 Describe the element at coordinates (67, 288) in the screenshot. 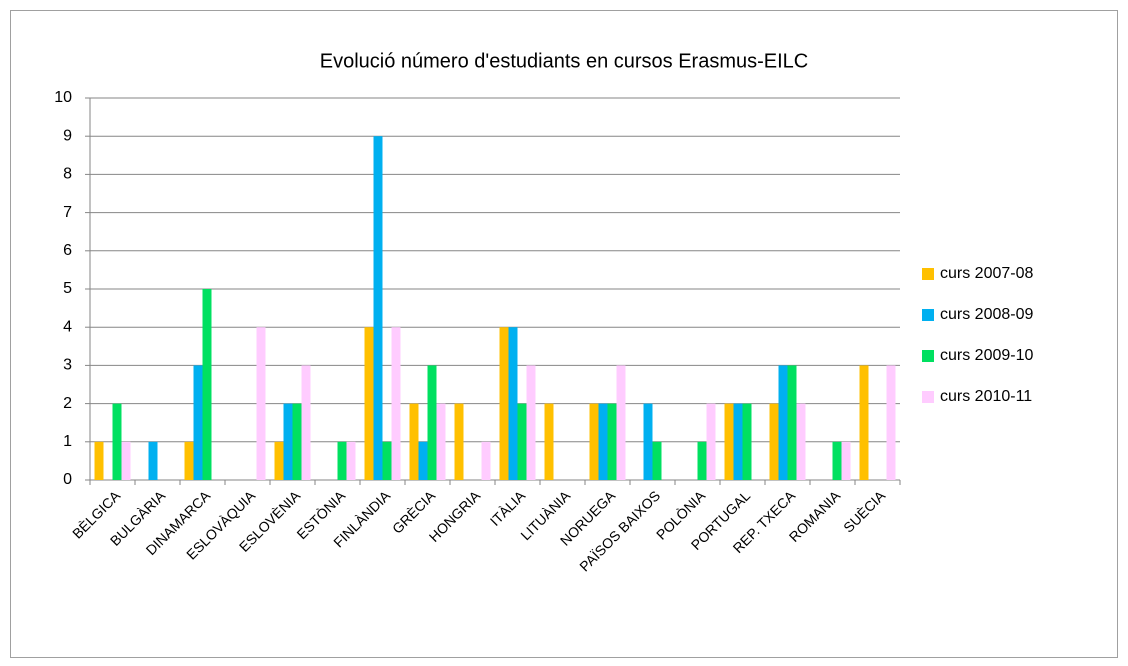

I see `y-tick-label: 5` at that location.